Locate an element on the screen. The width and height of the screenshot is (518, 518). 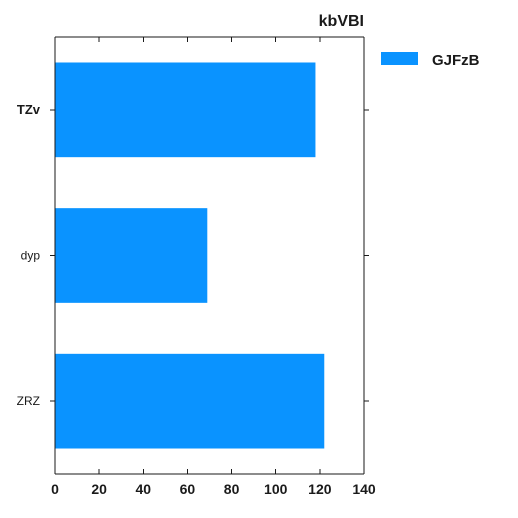
x-tick-label: 20 is located at coordinates (99, 489).